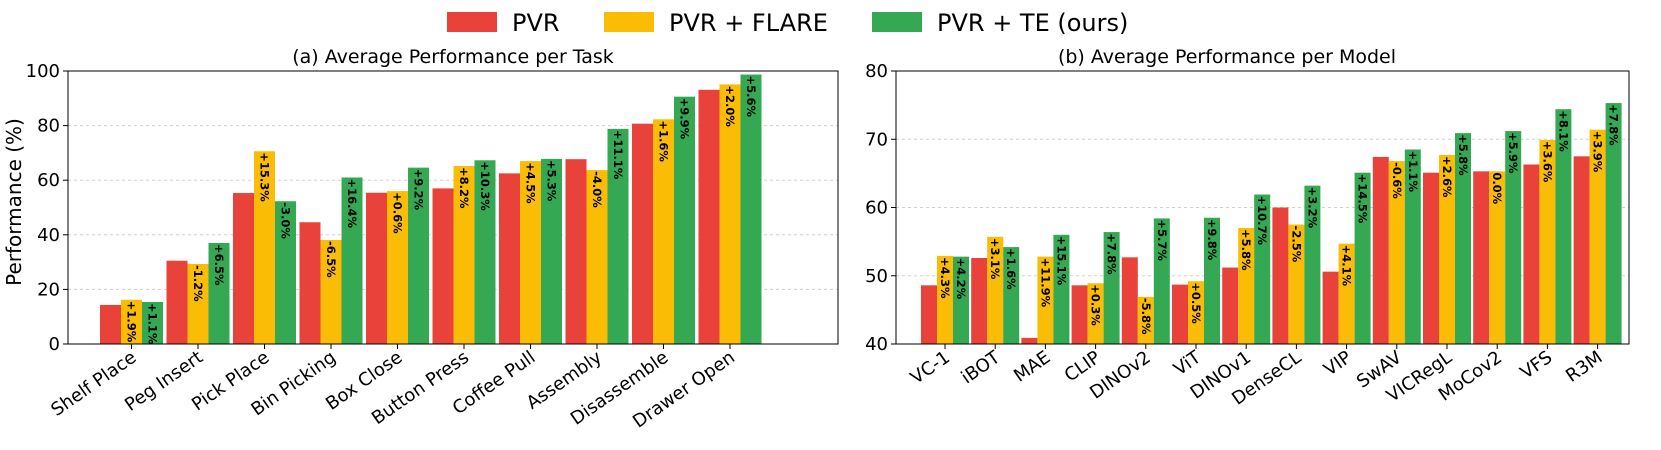 Image resolution: width=1661 pixels, height=450 pixels. What do you see at coordinates (331, 291) in the screenshot?
I see `bar-flare-bin-picking` at bounding box center [331, 291].